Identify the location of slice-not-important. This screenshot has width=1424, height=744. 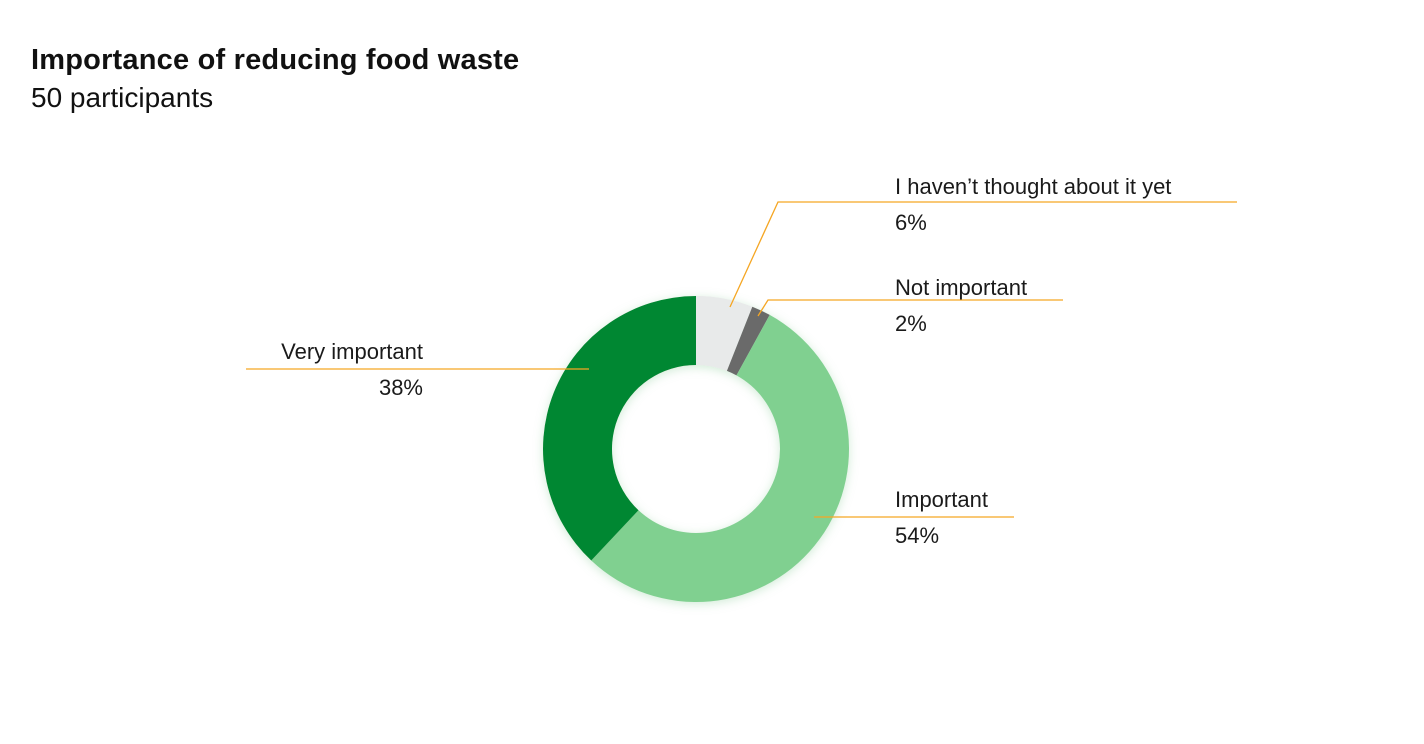
(748, 341).